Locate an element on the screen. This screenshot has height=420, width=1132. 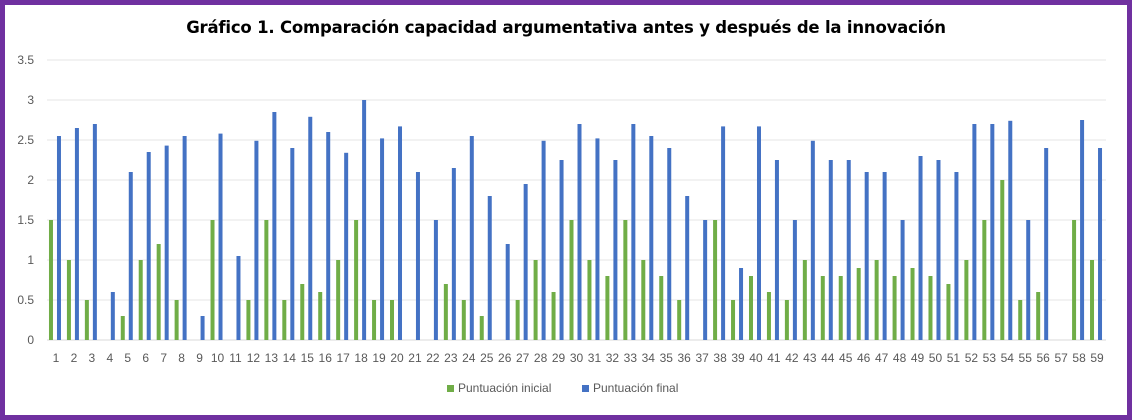
x-tick-label: 37 is located at coordinates (702, 358).